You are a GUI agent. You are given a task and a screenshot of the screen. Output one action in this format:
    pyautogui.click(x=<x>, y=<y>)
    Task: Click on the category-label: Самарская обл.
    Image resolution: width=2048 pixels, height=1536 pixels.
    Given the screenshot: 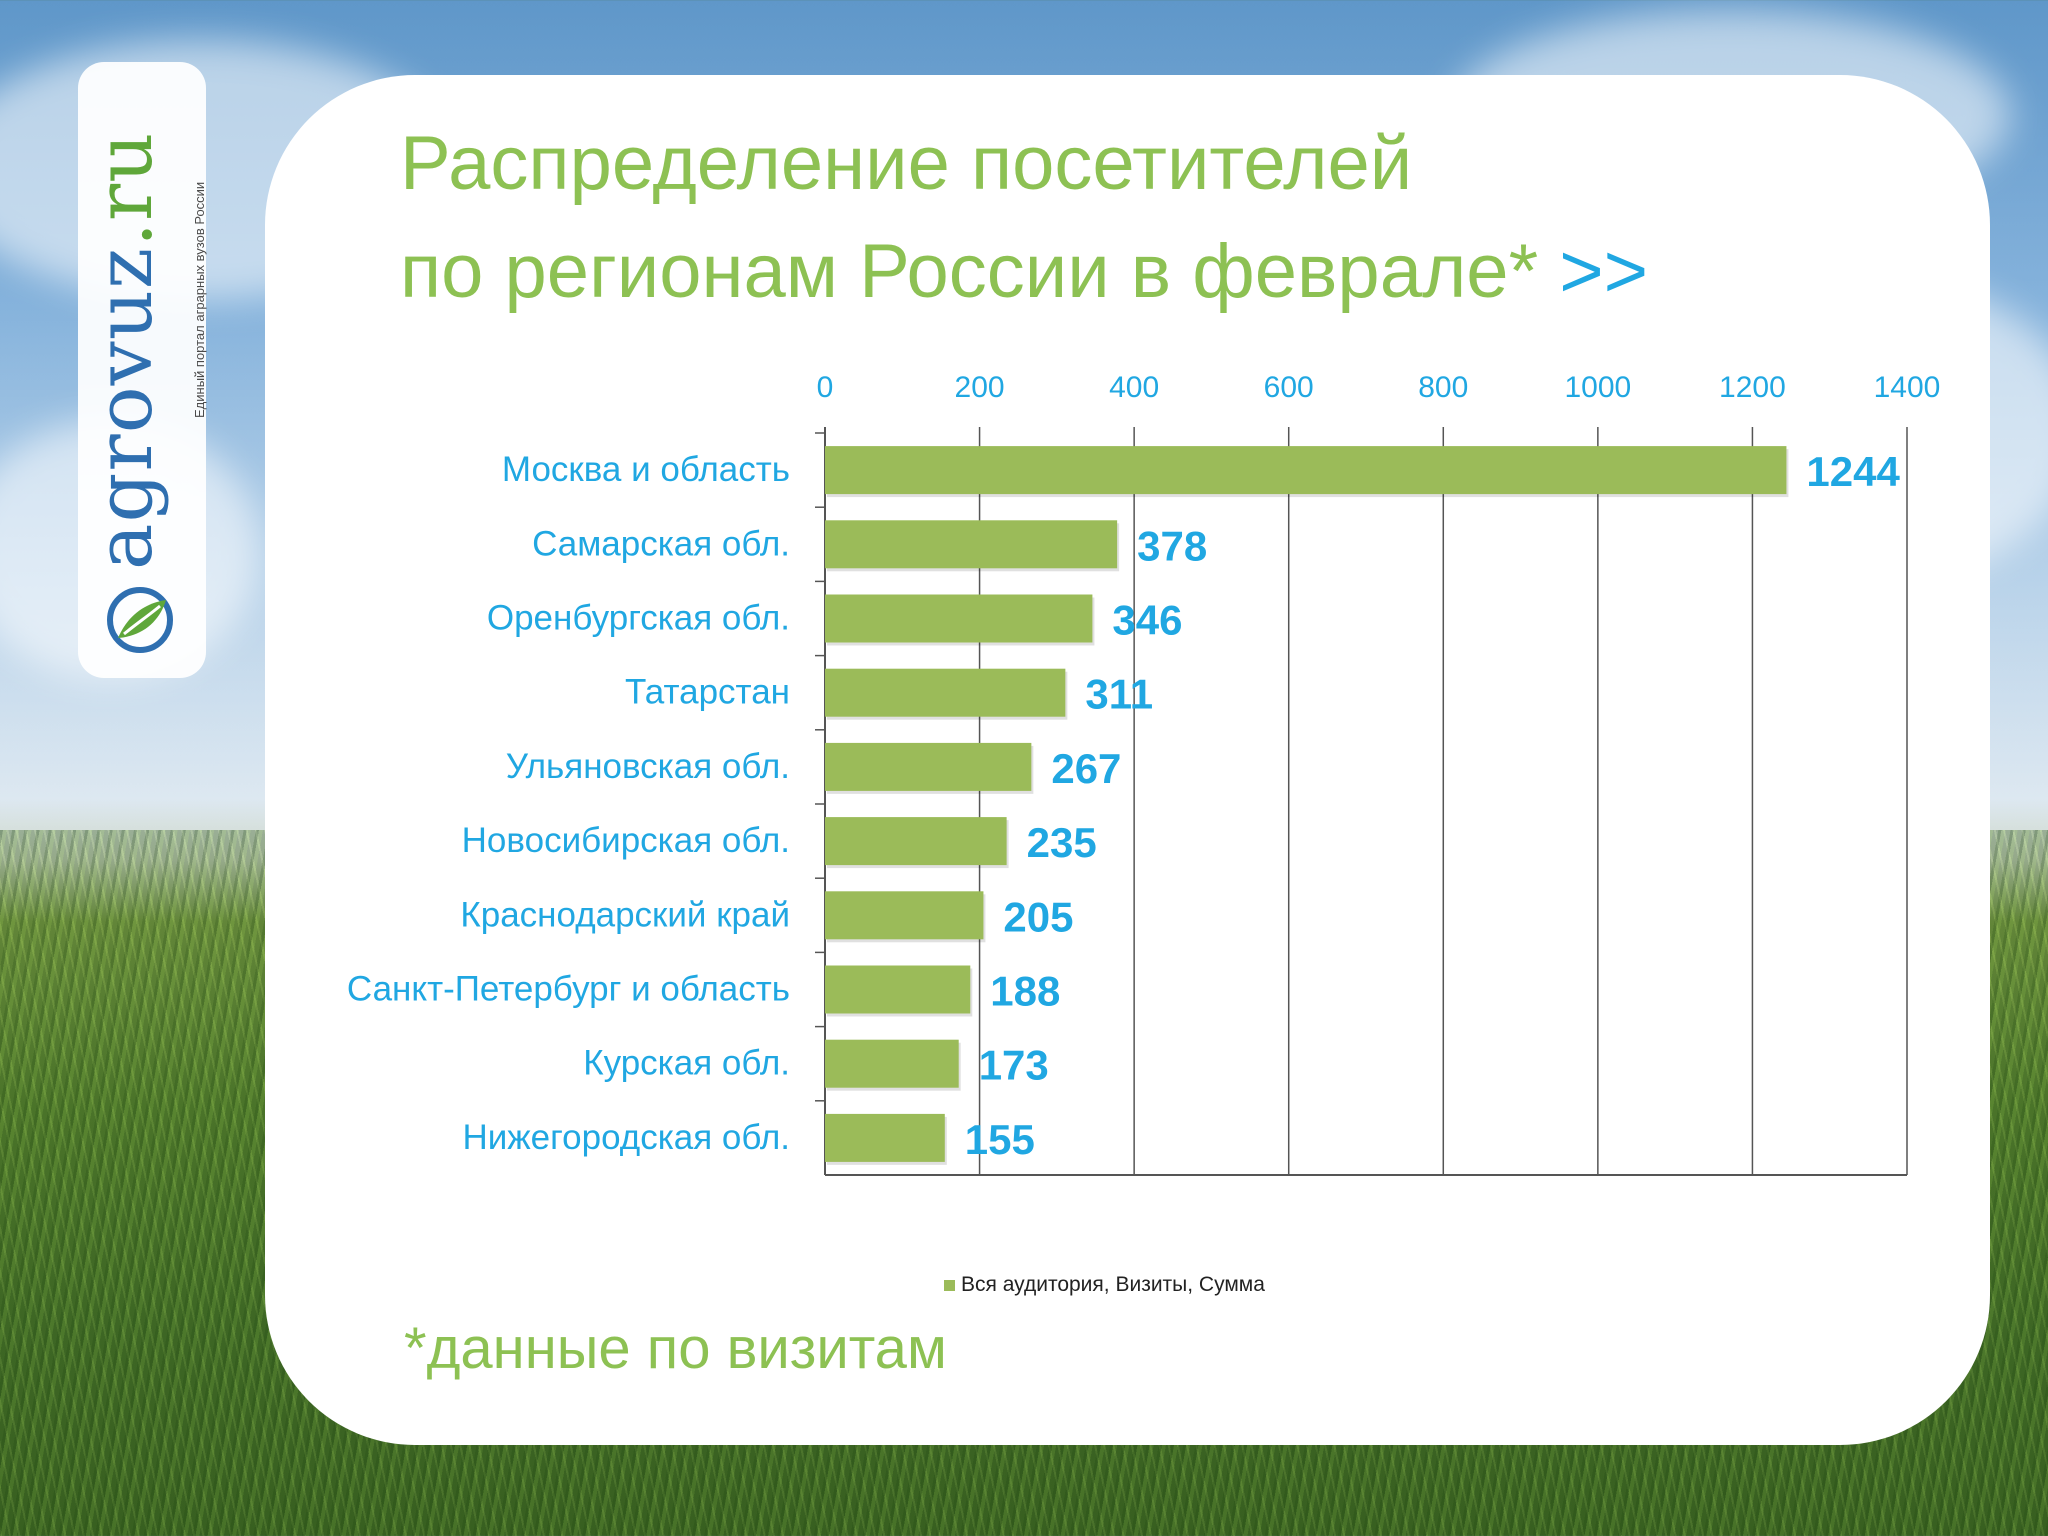 What is the action you would take?
    pyautogui.click(x=661, y=543)
    